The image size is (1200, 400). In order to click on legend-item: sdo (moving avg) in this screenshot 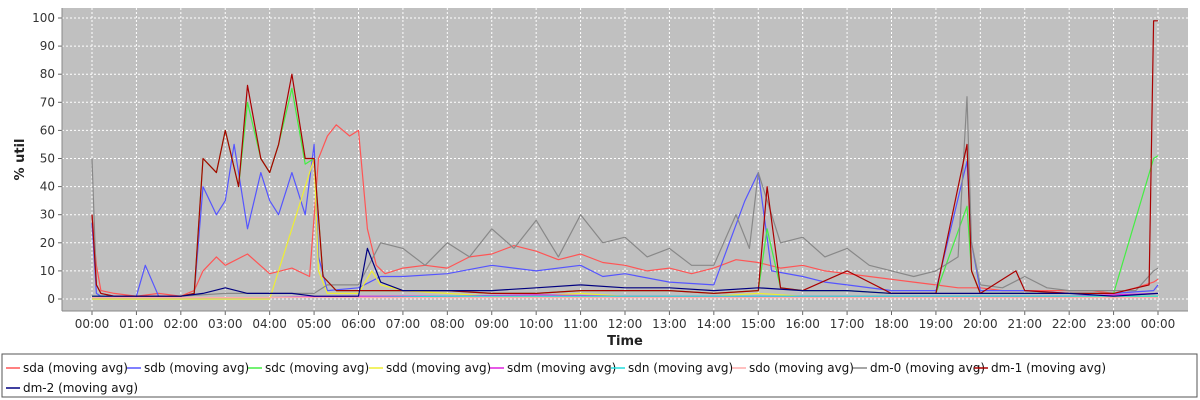, I will do `click(793, 368)`.